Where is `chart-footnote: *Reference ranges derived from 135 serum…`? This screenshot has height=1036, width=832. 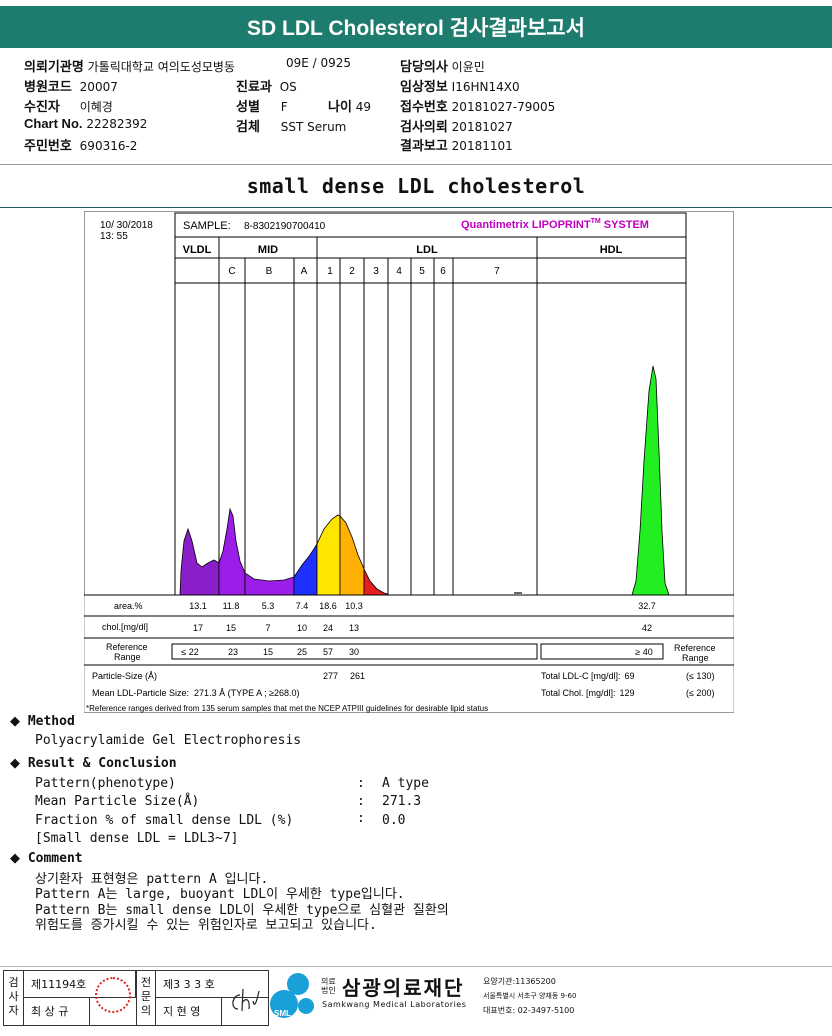
chart-footnote: *Reference ranges derived from 135 serum… is located at coordinates (287, 708).